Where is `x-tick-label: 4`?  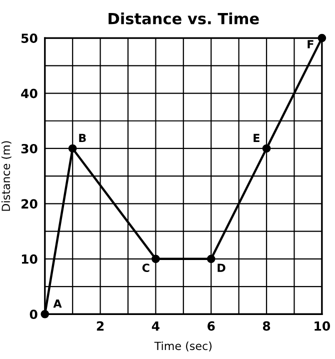
x-tick-label: 4 is located at coordinates (156, 326).